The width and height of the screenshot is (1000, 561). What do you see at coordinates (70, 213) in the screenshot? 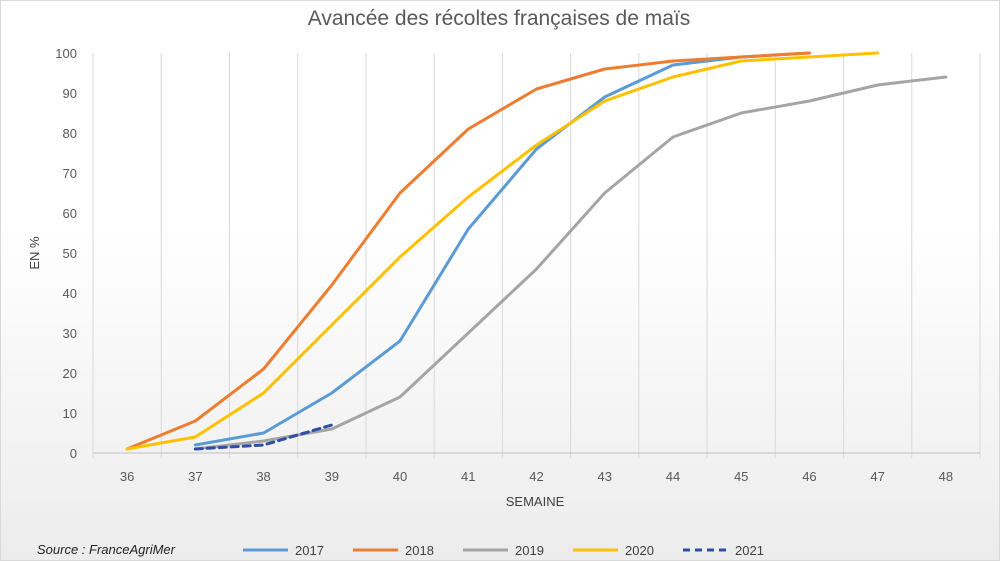
I see `y-tick-label: 60` at bounding box center [70, 213].